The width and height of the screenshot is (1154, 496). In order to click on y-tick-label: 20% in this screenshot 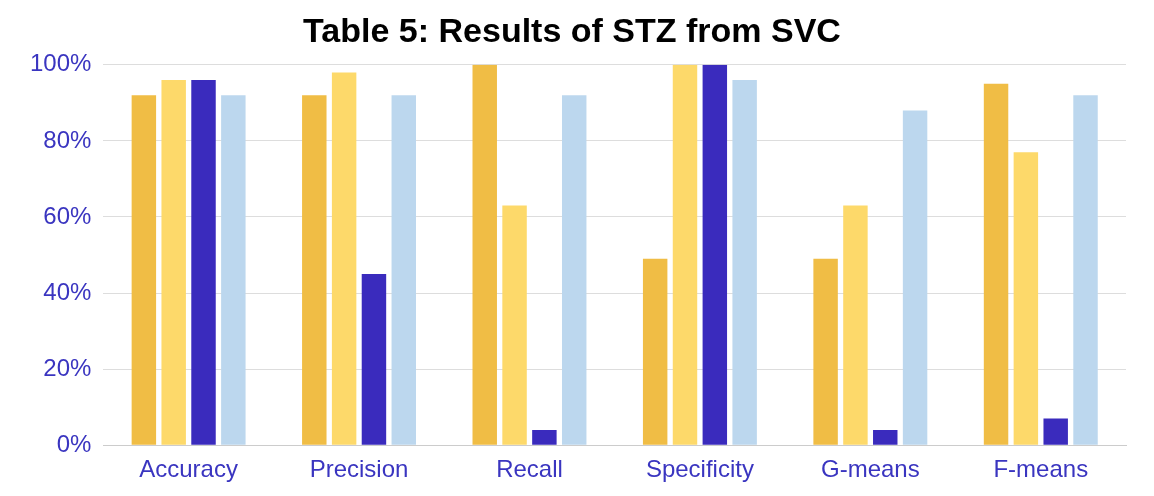, I will do `click(67, 367)`.